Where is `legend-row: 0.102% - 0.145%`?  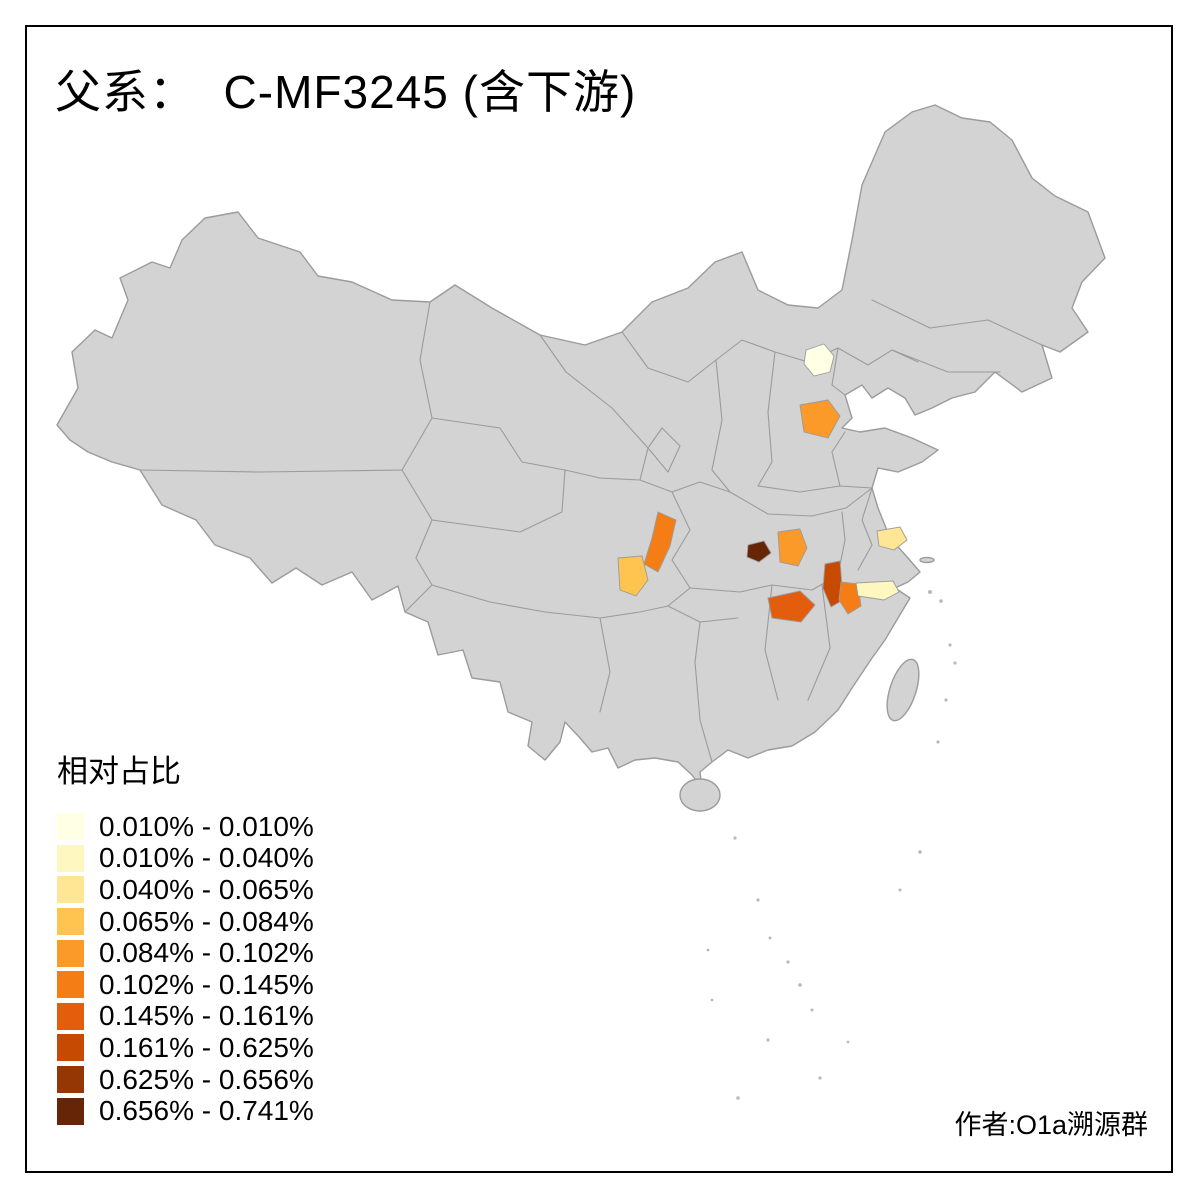 legend-row: 0.102% - 0.145% is located at coordinates (185, 985).